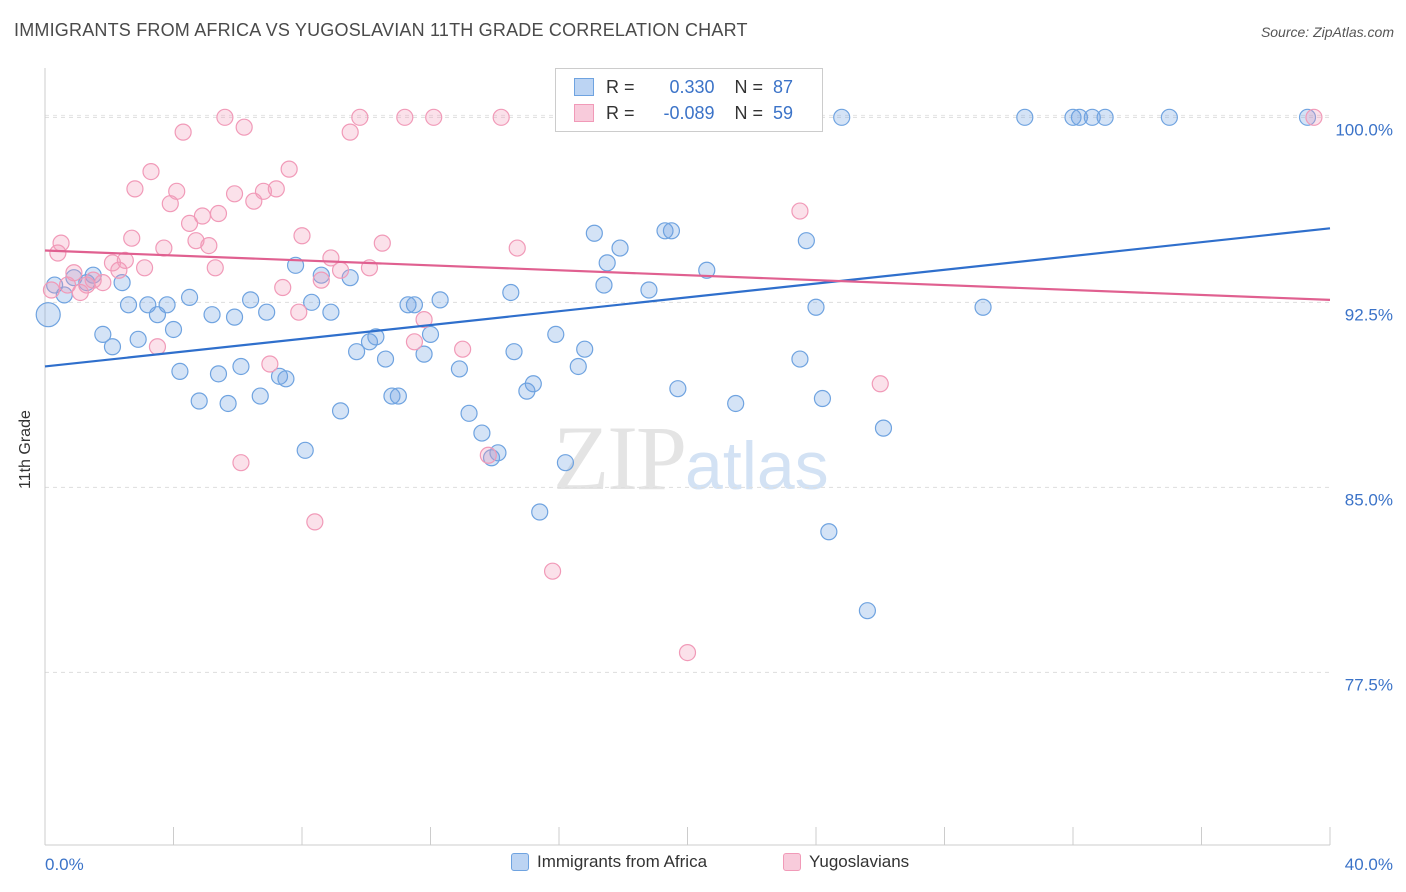  Describe the element at coordinates (757, 466) in the screenshot. I see `watermark-atlas: atlas` at that location.